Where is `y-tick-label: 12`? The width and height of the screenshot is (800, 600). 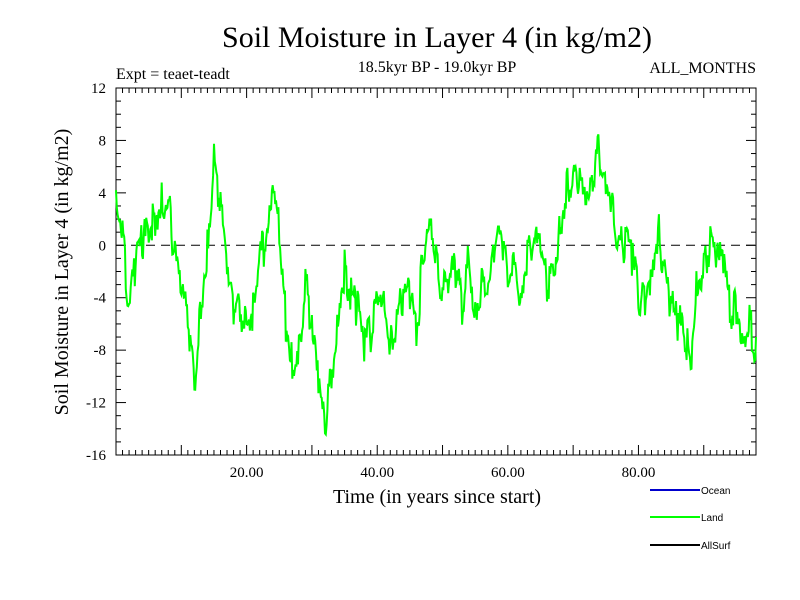 y-tick-label: 12 is located at coordinates (98, 89).